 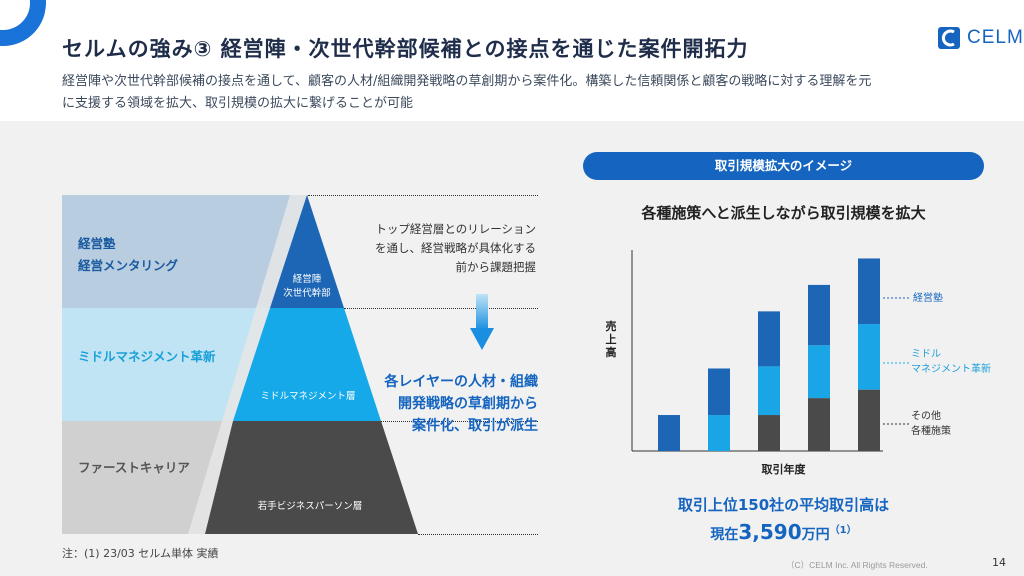 What do you see at coordinates (926, 354) in the screenshot?
I see `legend-middle-1: ミドル` at bounding box center [926, 354].